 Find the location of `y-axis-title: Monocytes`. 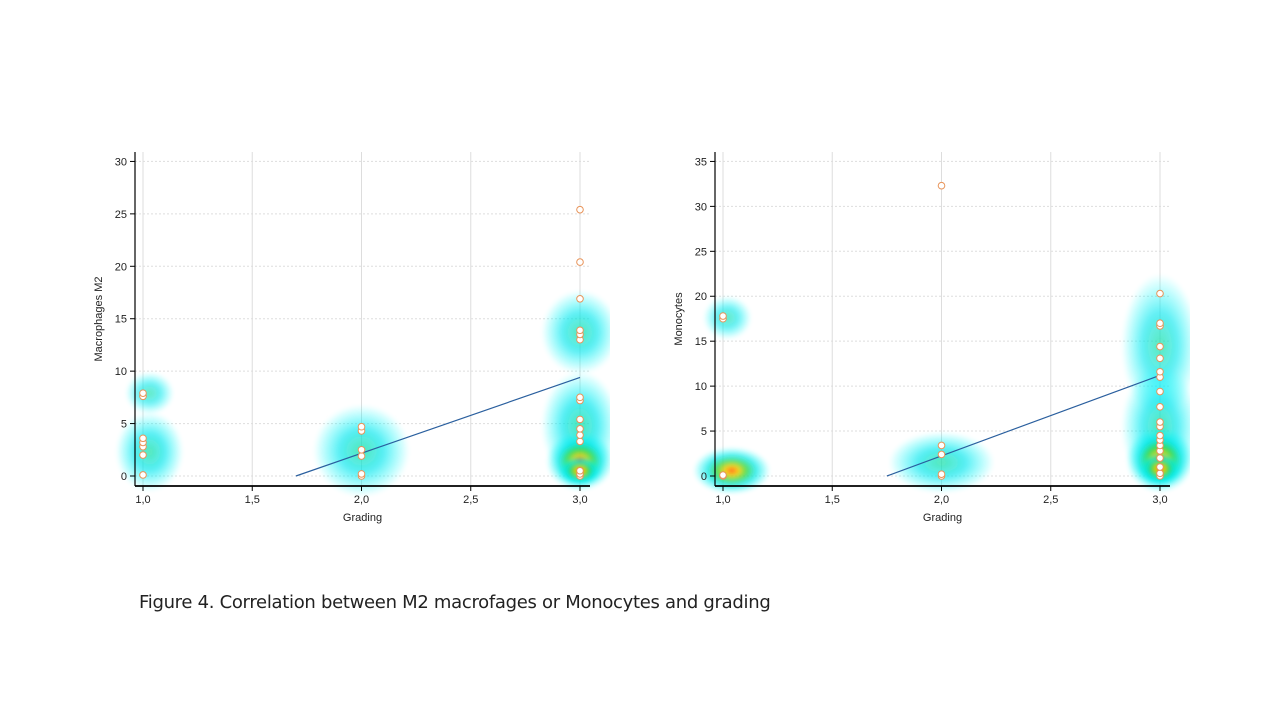

y-axis-title: Monocytes is located at coordinates (679, 319).